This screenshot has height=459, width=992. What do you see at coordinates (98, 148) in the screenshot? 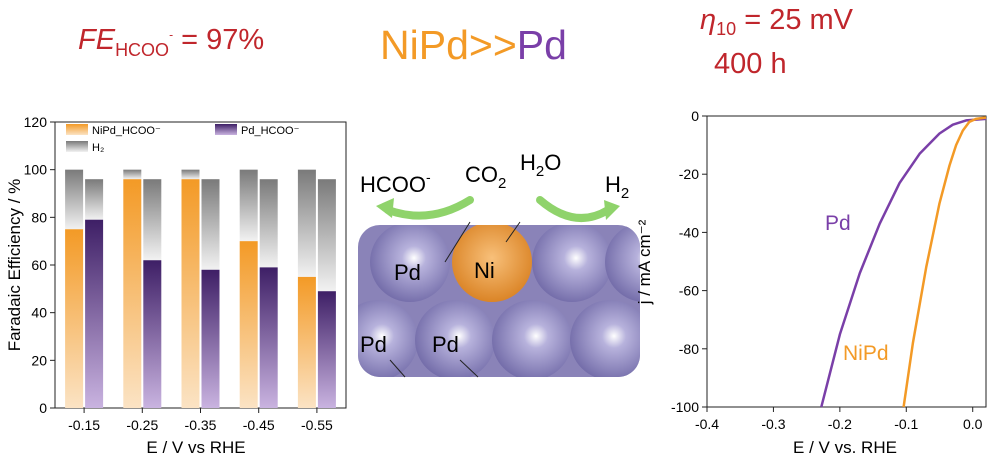
I see `legend-label-h2: H₂` at bounding box center [98, 148].